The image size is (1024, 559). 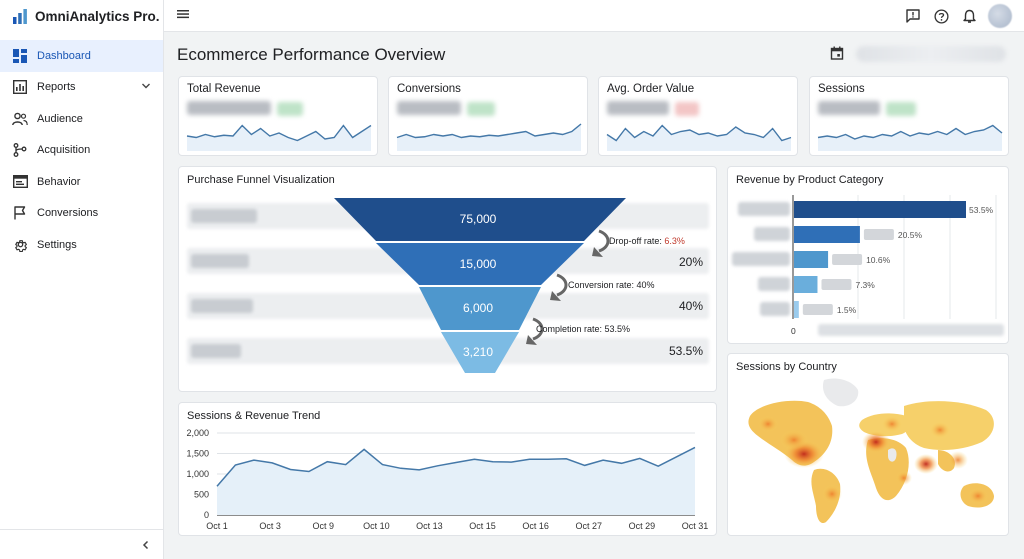 What do you see at coordinates (931, 54) in the screenshot?
I see `date-range-picker` at bounding box center [931, 54].